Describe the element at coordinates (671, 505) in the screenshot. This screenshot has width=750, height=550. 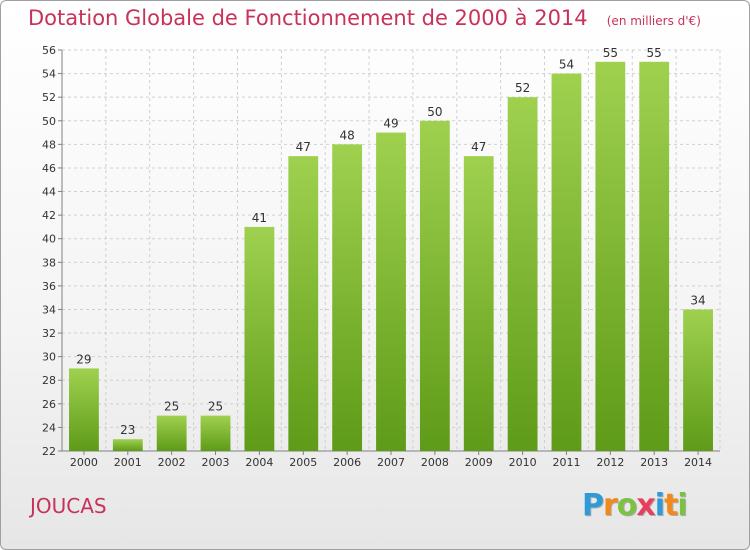
I see `logo-letter: t` at that location.